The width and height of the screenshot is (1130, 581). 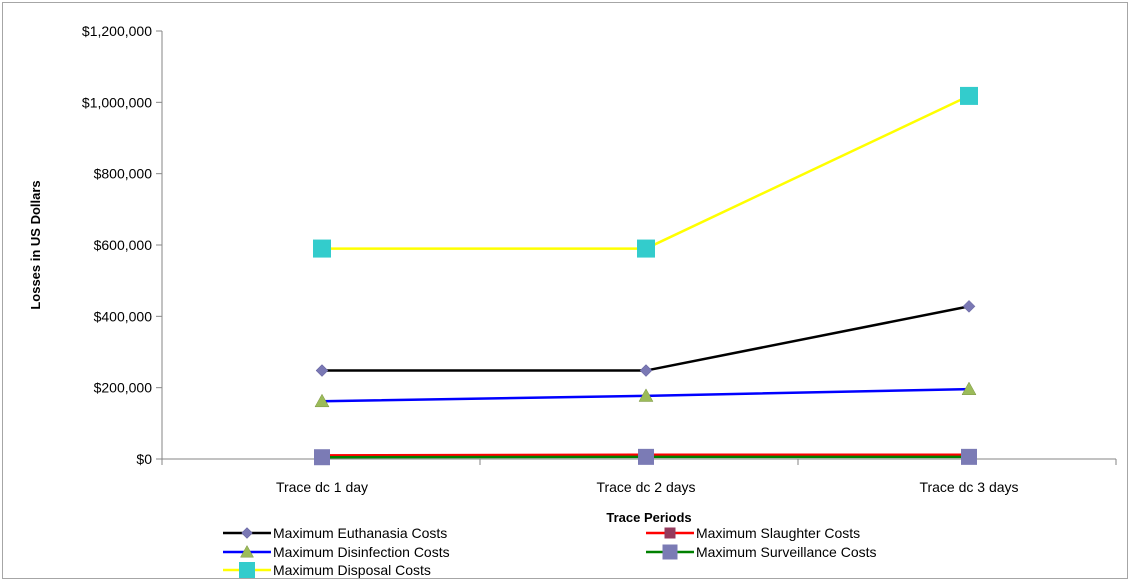 I want to click on x-tick-label: Trace dc 1 day, so click(x=322, y=487).